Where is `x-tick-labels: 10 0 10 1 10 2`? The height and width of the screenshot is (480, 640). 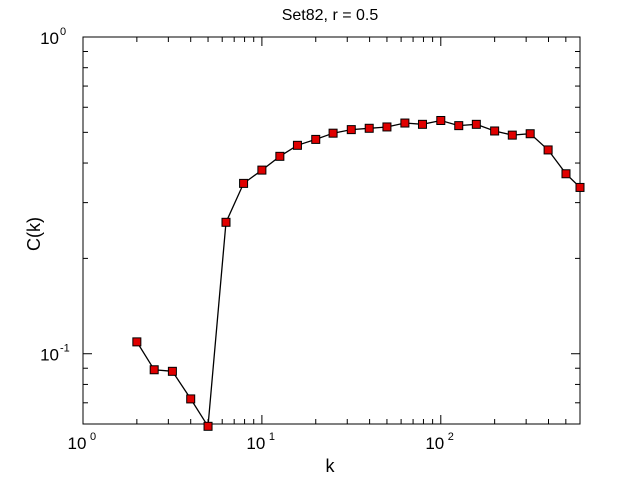 x-tick-labels: 10 0 10 1 10 2 is located at coordinates (261, 442).